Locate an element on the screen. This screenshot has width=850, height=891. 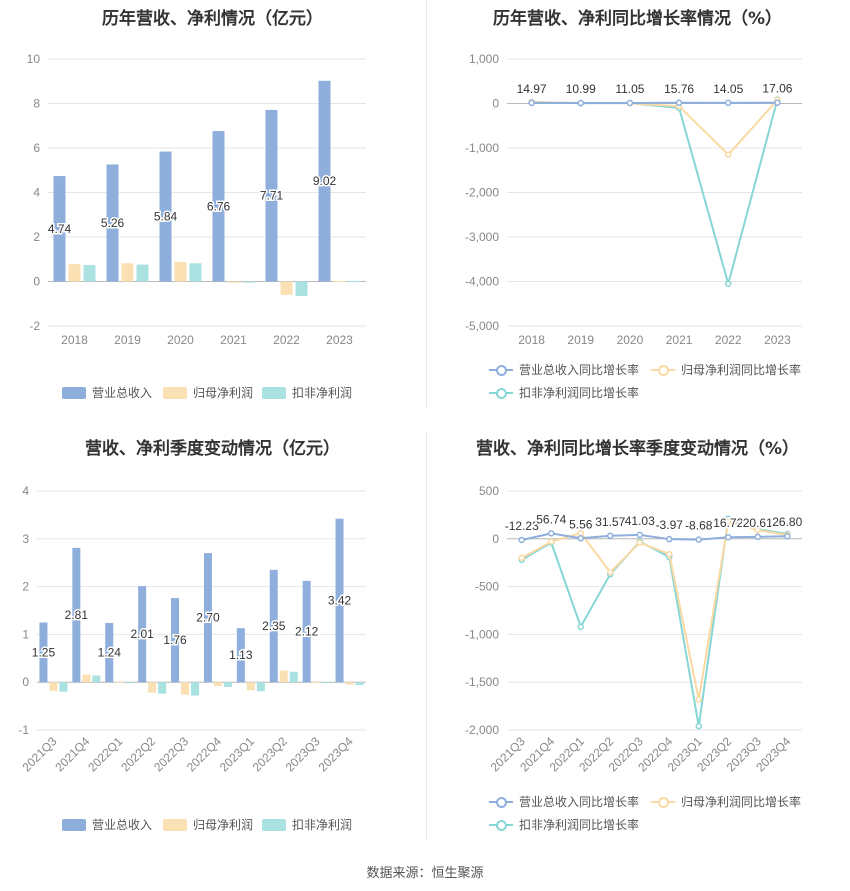
y-tick-label: -500 is located at coordinates (487, 587).